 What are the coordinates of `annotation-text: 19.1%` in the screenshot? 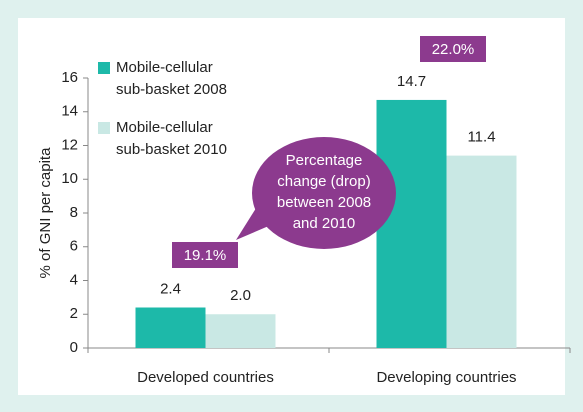 It's located at (205, 255).